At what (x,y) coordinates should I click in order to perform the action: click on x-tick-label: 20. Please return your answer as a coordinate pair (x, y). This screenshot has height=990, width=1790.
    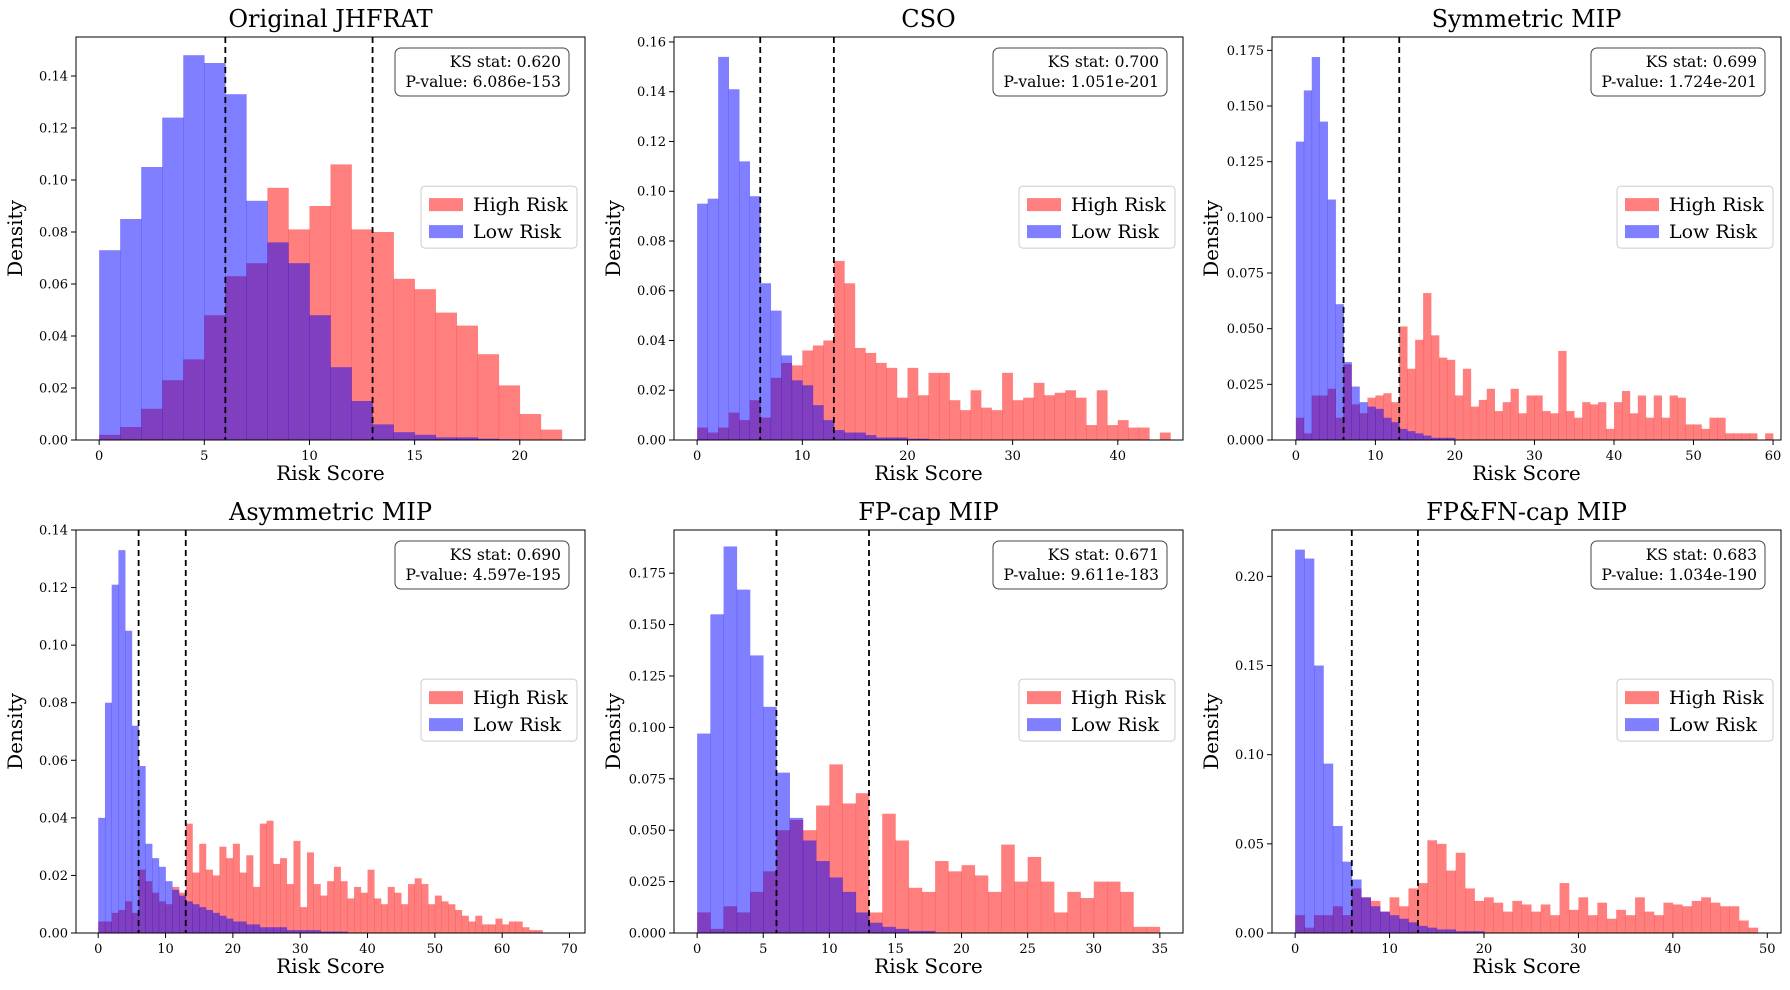
    Looking at the image, I should click on (520, 456).